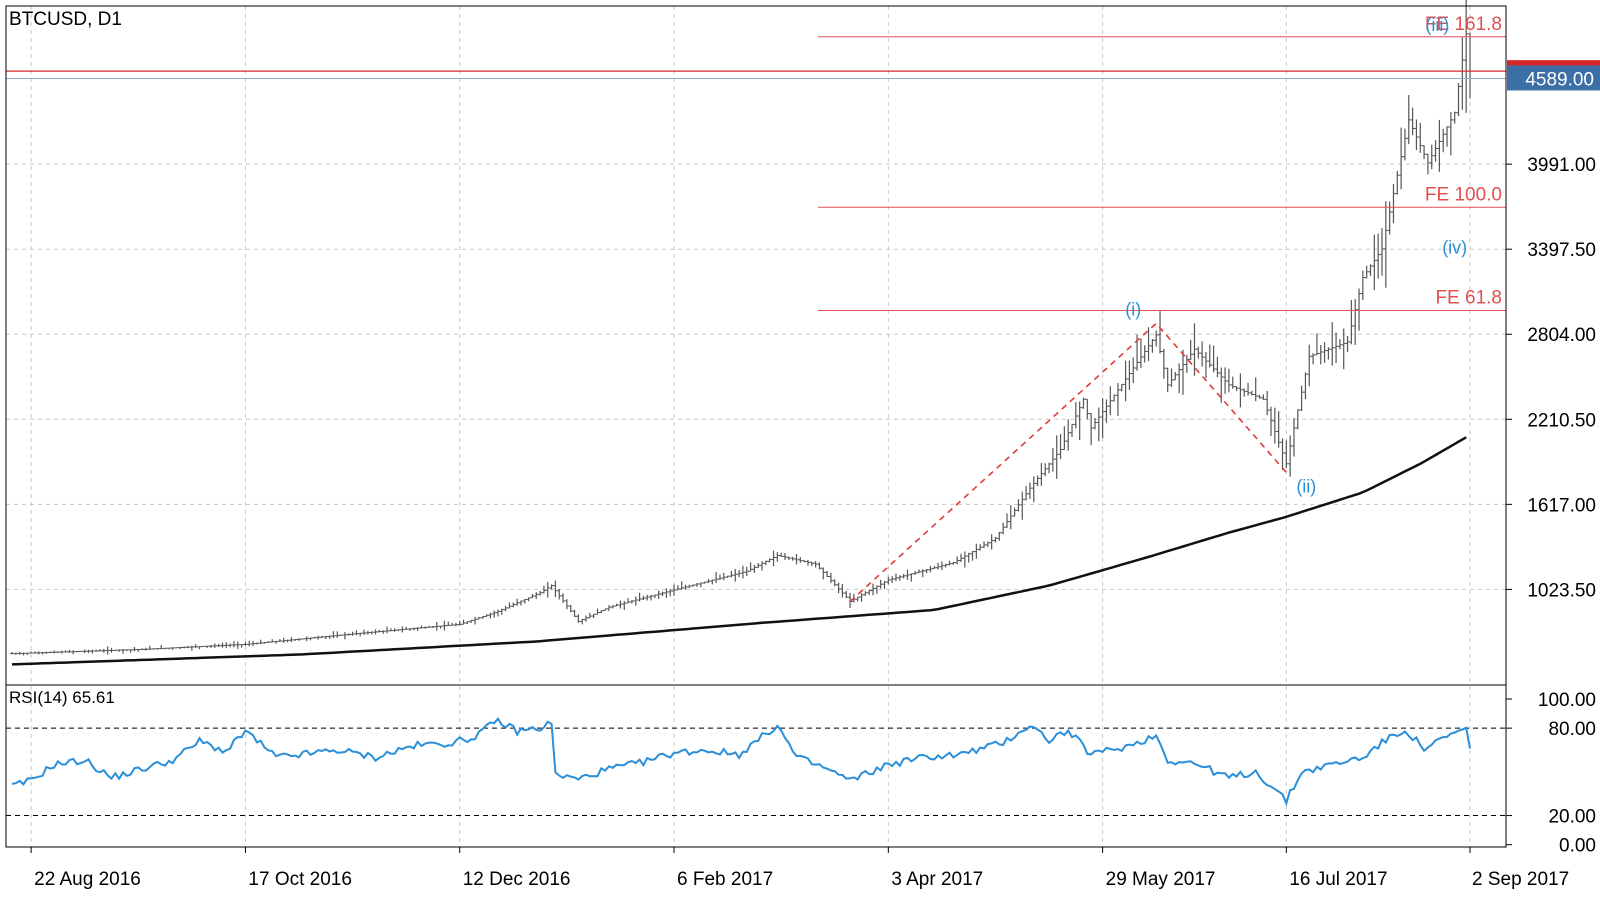  What do you see at coordinates (1567, 700) in the screenshot?
I see `rsi-tick-label: 100.00` at bounding box center [1567, 700].